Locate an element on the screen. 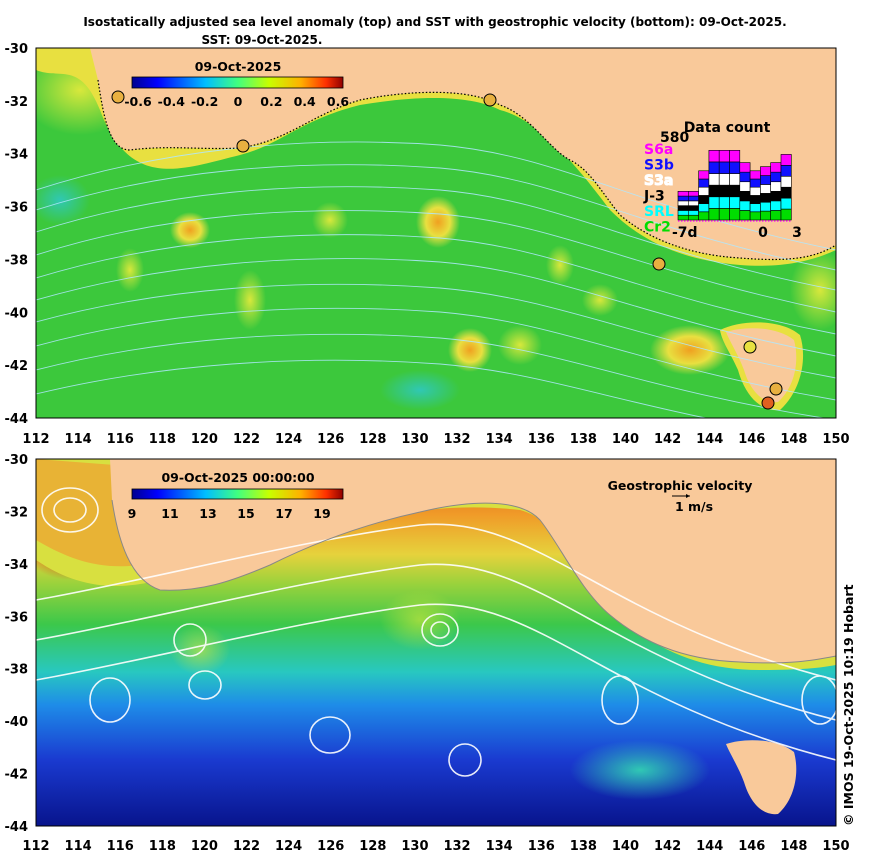 This screenshot has height=860, width=880. sst-lat-ticks: -30 -32 -34 -36 -38 -40 -42 -44 is located at coordinates (17, 644).